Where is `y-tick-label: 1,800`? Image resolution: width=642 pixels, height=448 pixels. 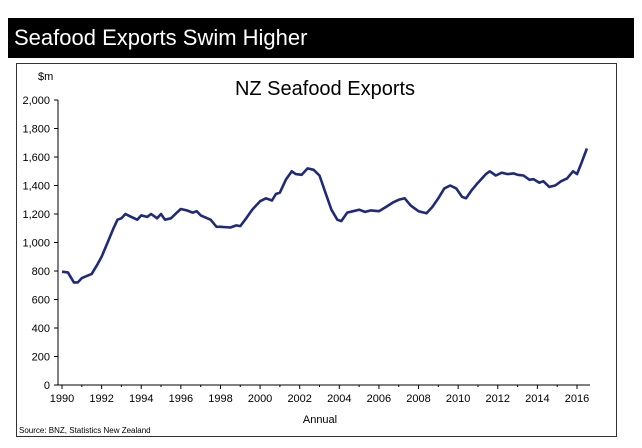
y-tick-label: 1,800 is located at coordinates (36, 130).